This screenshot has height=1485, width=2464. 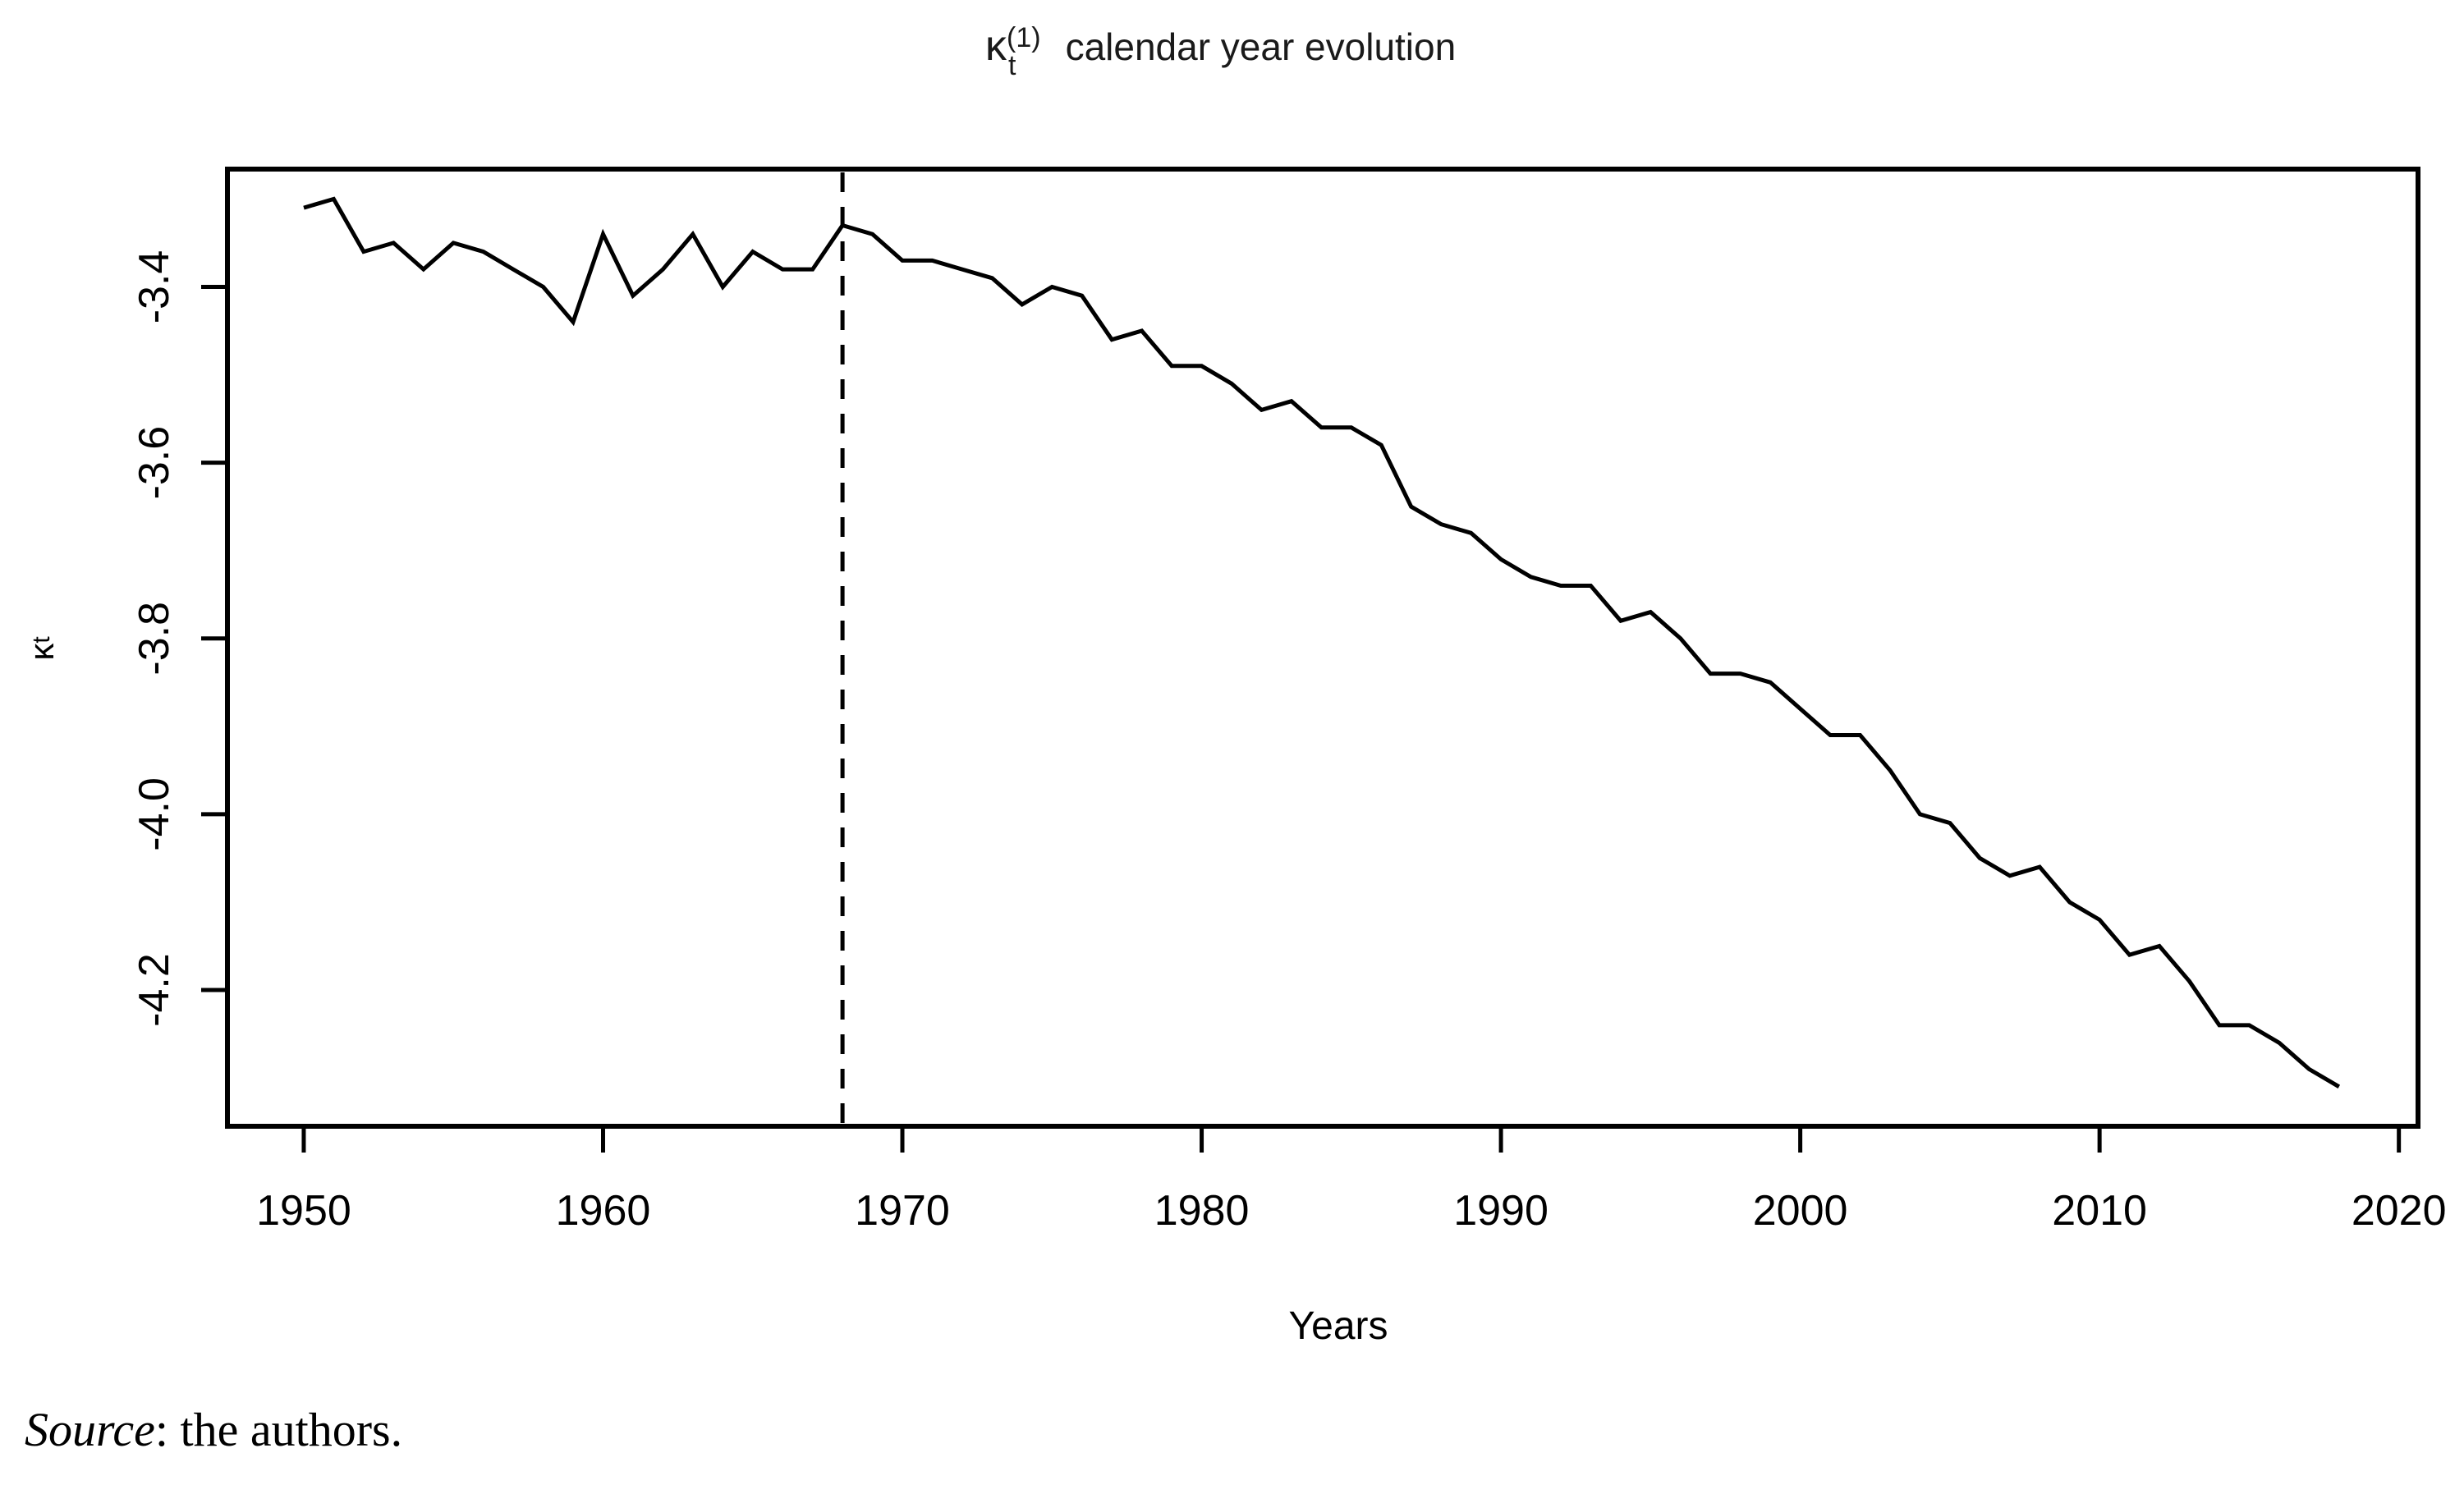 I want to click on x-axis-tick-label: 1950, so click(x=303, y=1211).